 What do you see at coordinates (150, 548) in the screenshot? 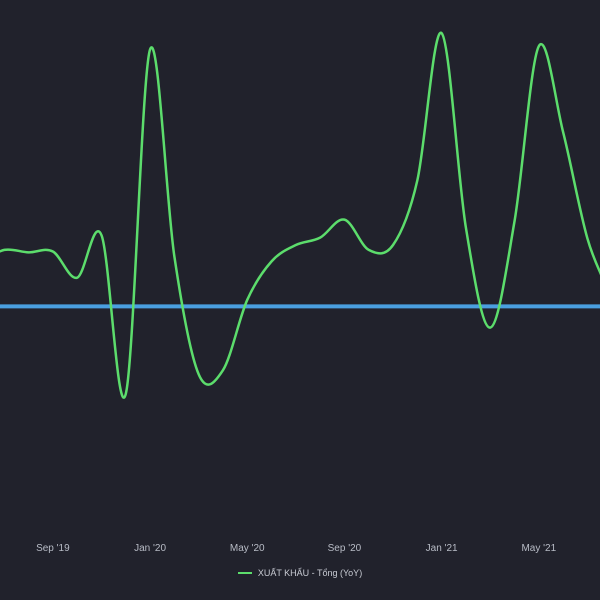
I see `x-tick-label: Jan '20` at bounding box center [150, 548].